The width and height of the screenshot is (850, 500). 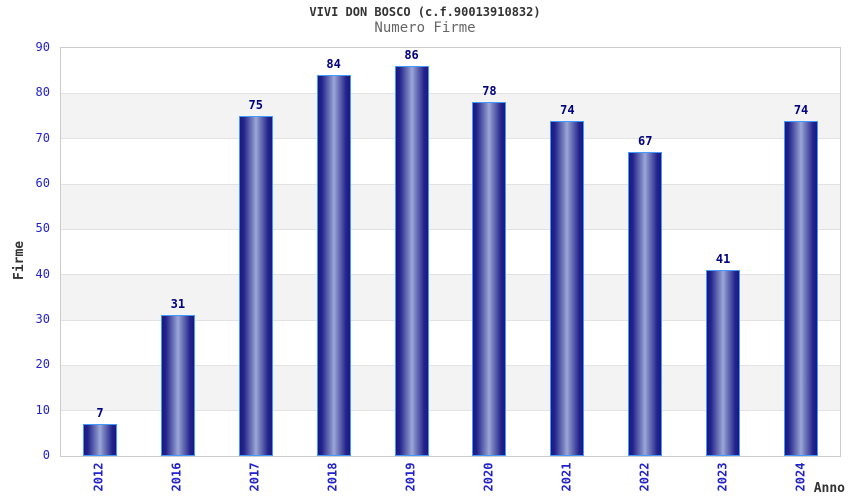 I want to click on bar-value-label: 84, so click(x=333, y=64).